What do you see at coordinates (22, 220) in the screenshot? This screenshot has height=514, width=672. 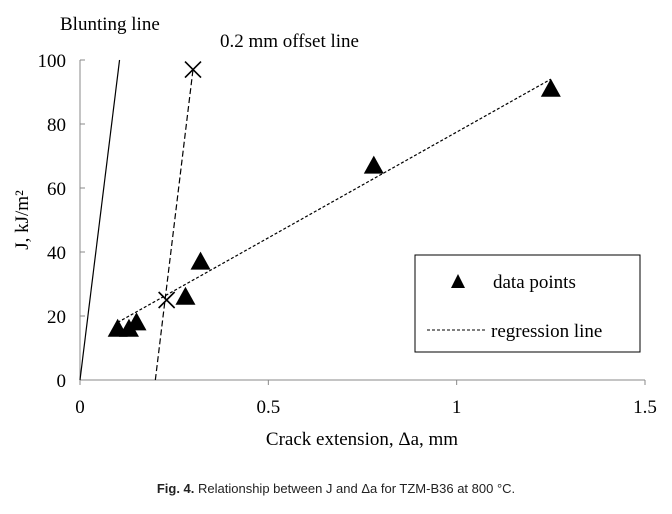 I see `y-axis-label: J, kJ/m²` at bounding box center [22, 220].